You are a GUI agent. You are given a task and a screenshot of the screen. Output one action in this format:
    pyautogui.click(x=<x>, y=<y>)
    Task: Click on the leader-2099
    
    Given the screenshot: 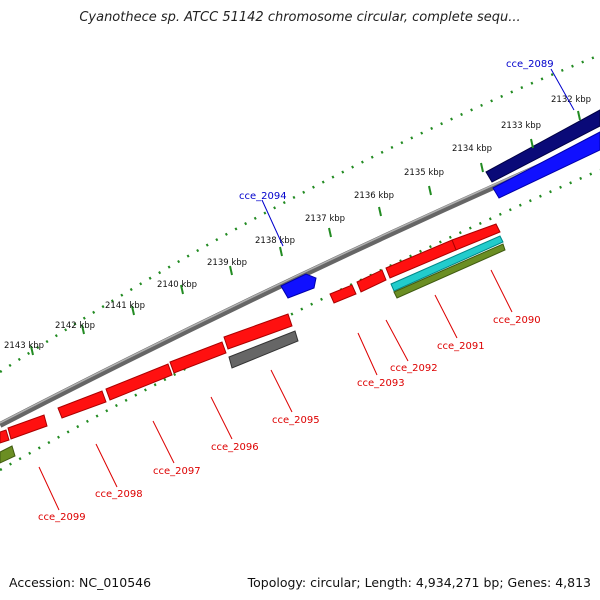 What is the action you would take?
    pyautogui.click(x=49, y=488)
    